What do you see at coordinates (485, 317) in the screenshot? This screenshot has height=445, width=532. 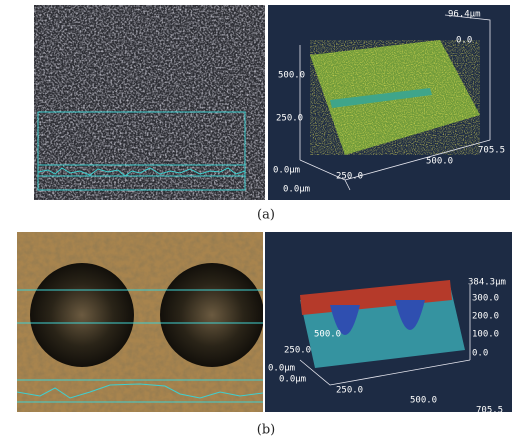 I see `axis-label: 200.0` at bounding box center [485, 317].